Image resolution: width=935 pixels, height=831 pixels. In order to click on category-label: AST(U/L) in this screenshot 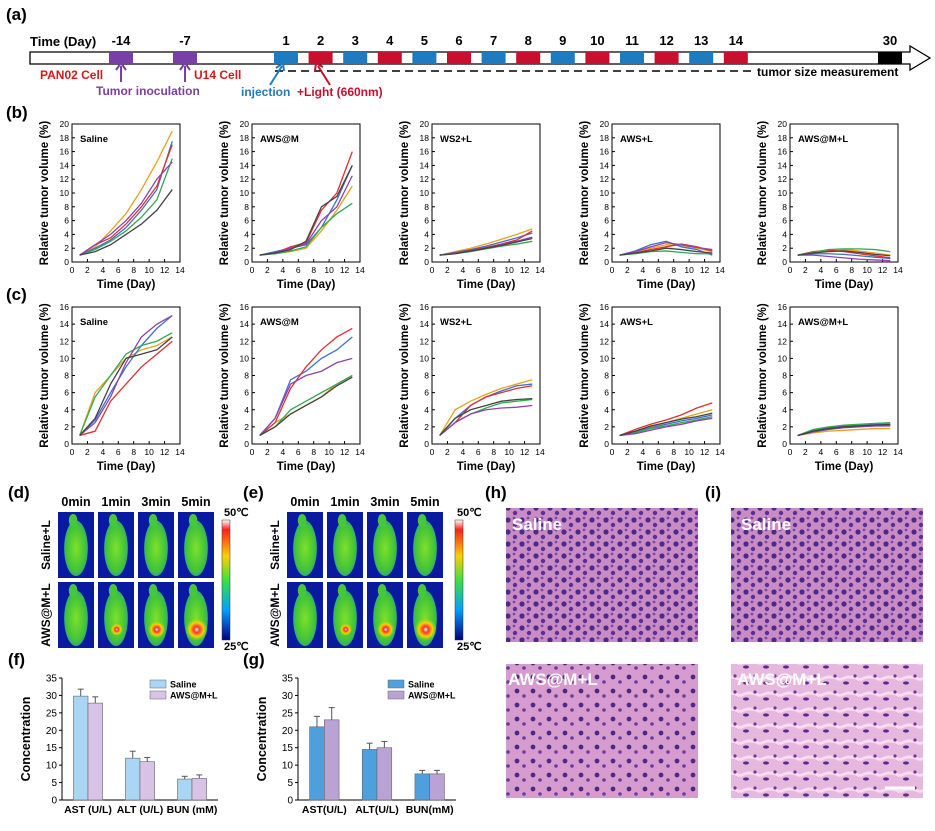, I will do `click(324, 810)`.